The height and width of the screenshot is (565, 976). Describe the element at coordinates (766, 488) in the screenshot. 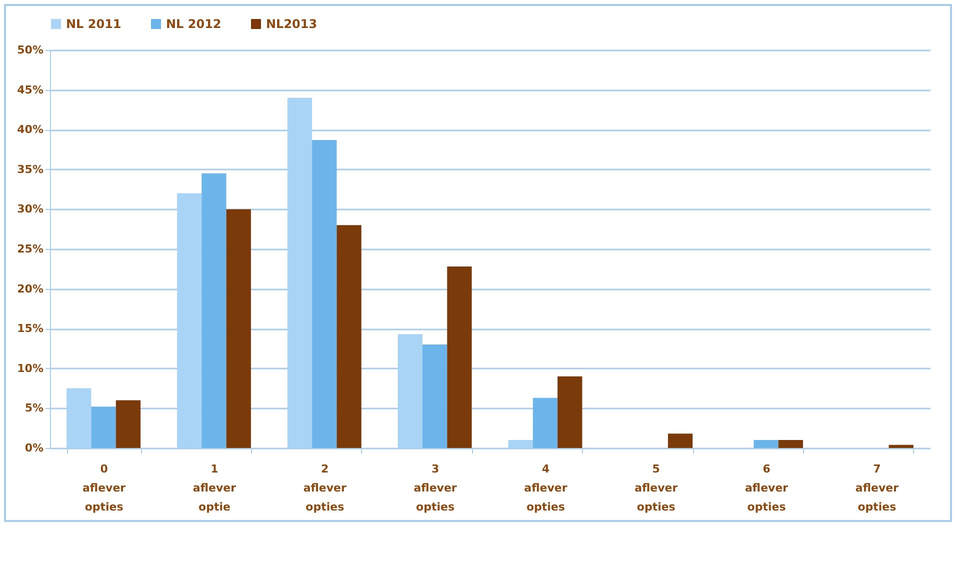

I see `x-tick-label: 6 aflever opties` at that location.